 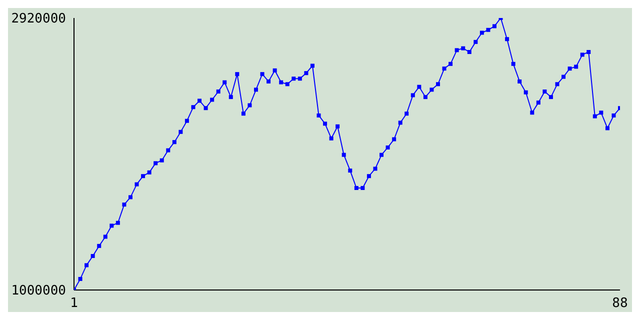 I want to click on x-tick-label: 88, so click(x=620, y=304).